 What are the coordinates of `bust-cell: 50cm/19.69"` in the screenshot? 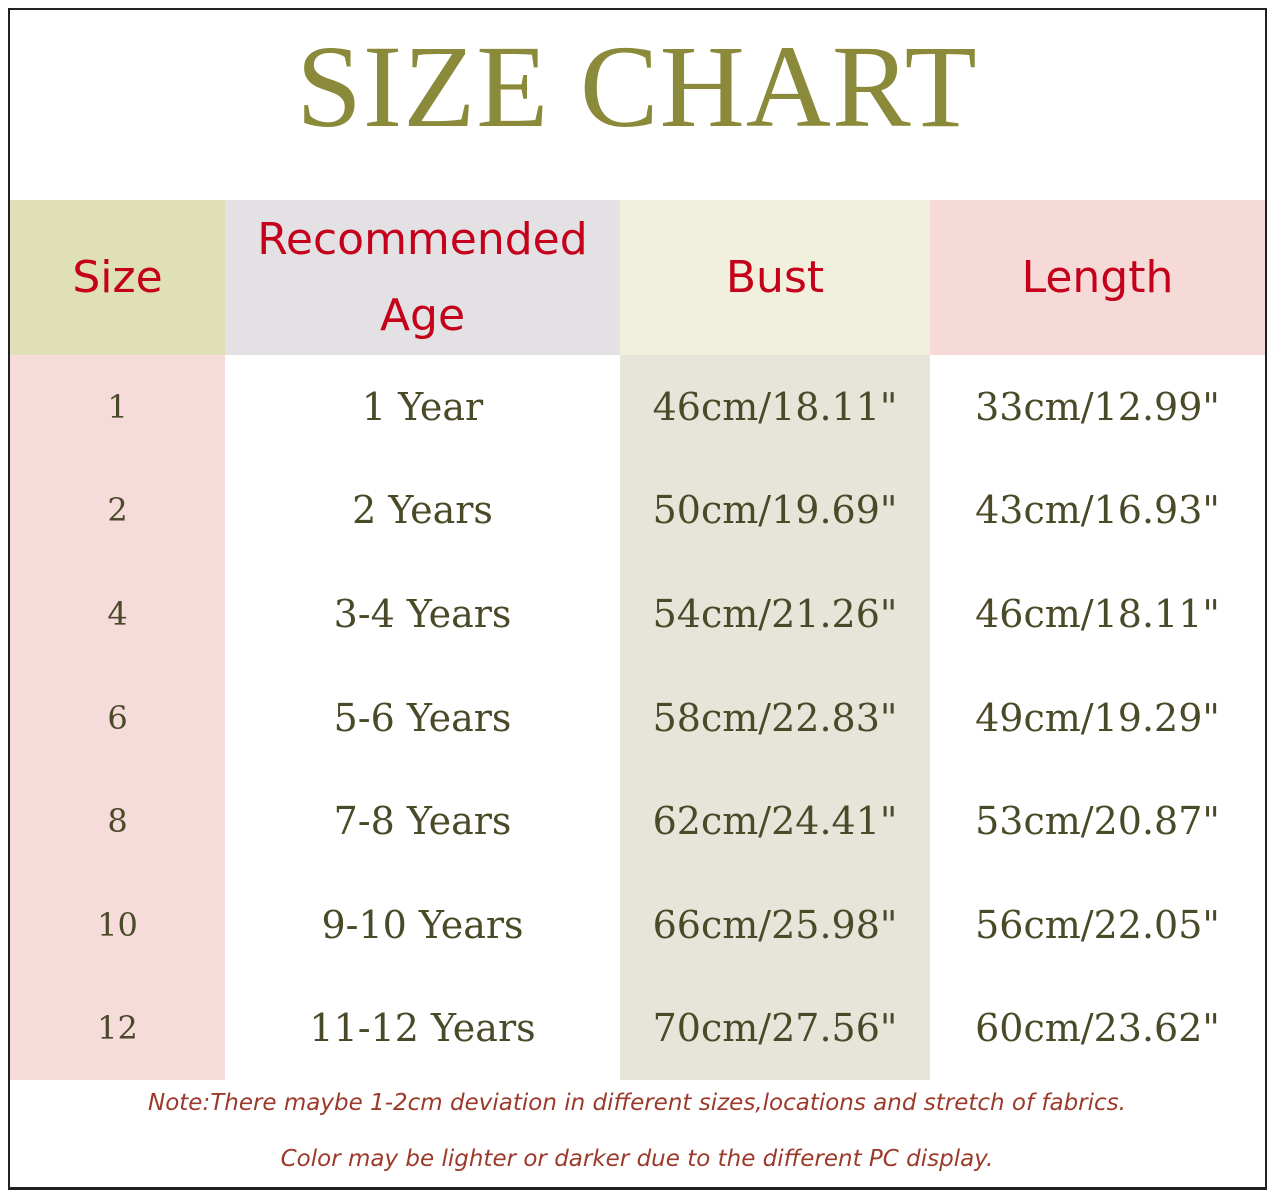 It's located at (775, 510).